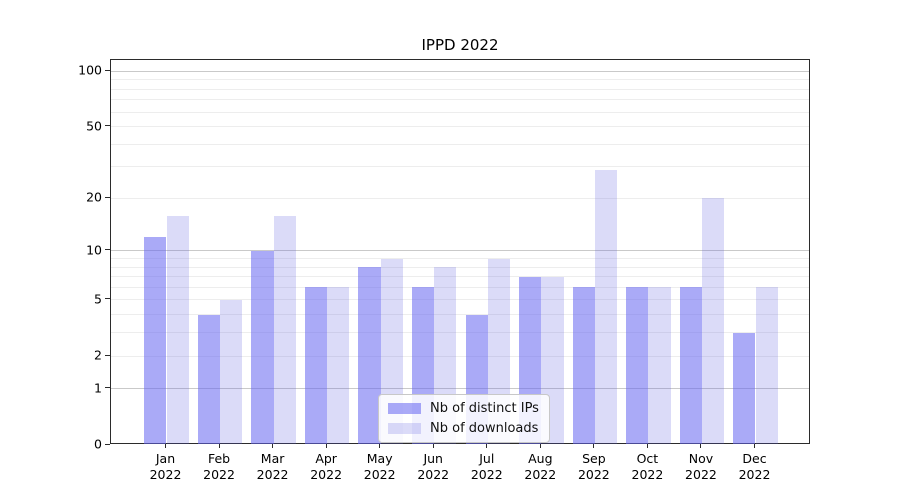 The width and height of the screenshot is (900, 500). I want to click on bar-nb-of-downloads-jan, so click(177, 329).